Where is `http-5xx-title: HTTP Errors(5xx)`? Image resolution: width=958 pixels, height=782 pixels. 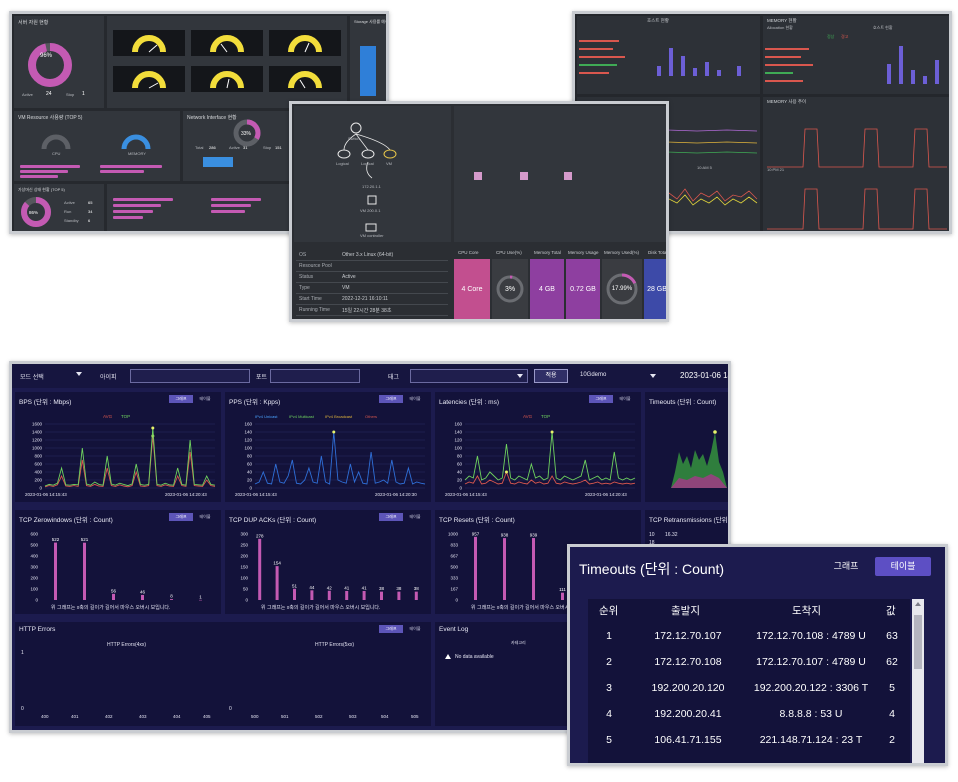 http-5xx-title: HTTP Errors(5xx) is located at coordinates (335, 645).